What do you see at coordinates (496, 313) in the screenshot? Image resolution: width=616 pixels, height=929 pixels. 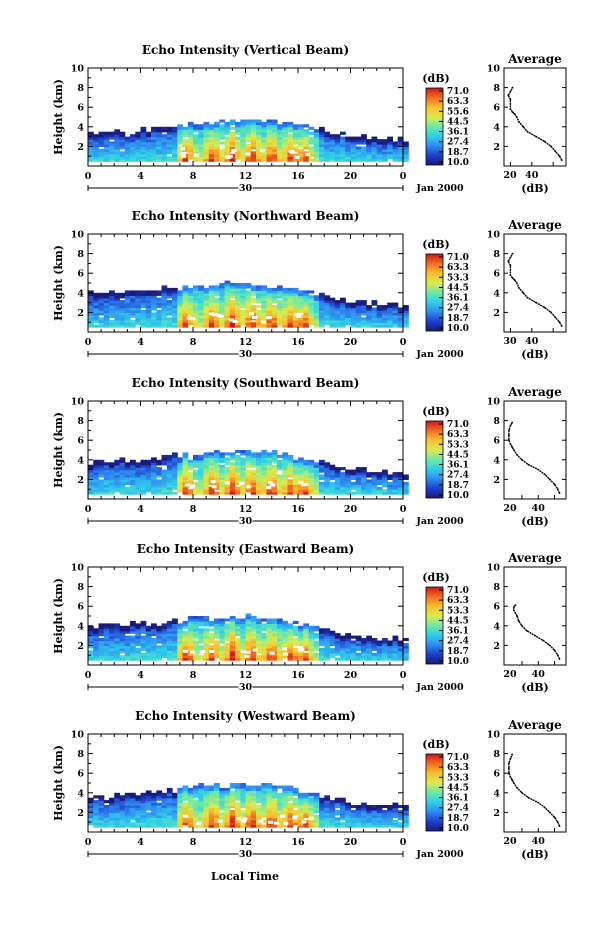 I see `avg-y-tick-label: 2` at bounding box center [496, 313].